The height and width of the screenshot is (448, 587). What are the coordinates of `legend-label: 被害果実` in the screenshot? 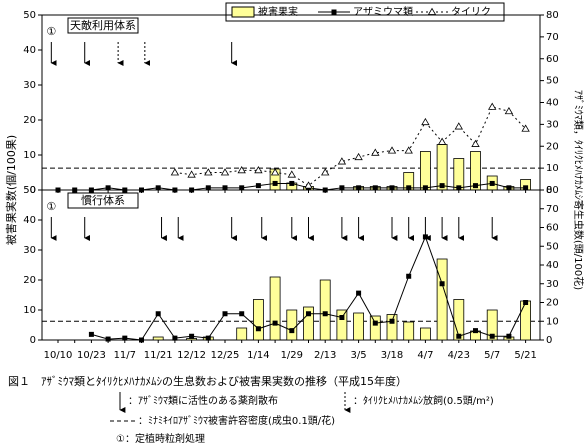 It's located at (278, 11).